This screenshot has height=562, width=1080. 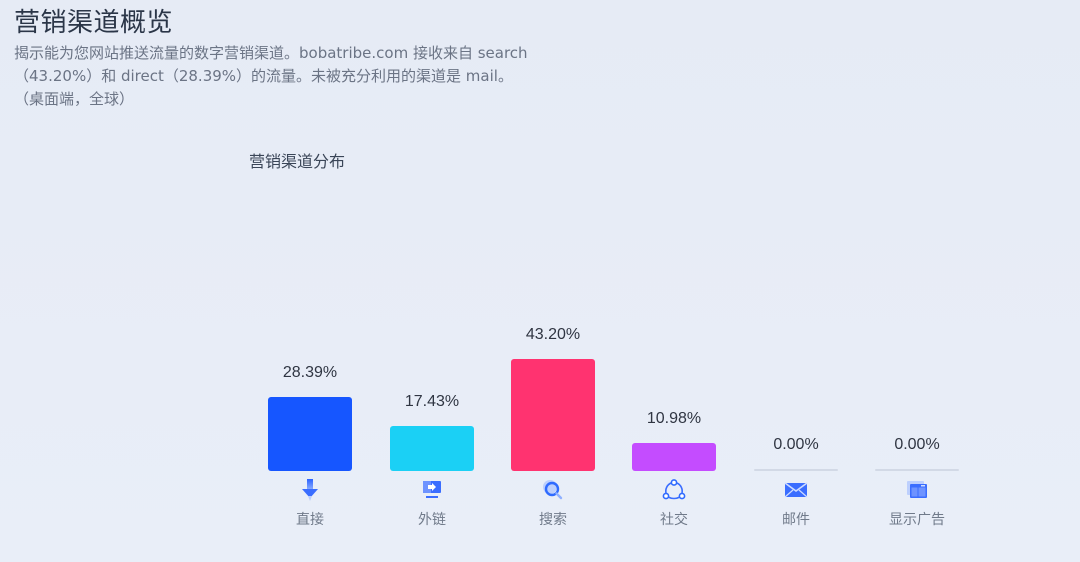 What do you see at coordinates (917, 520) in the screenshot?
I see `bar-category-label: 显示广告` at bounding box center [917, 520].